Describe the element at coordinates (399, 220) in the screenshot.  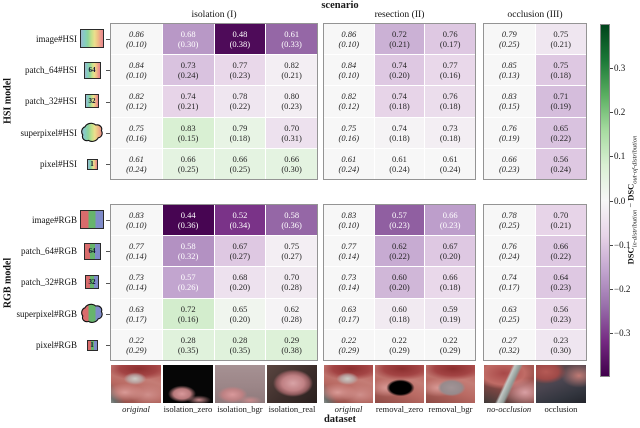
I see `heatmap-cell: 0.57 (0.23)` at that location.